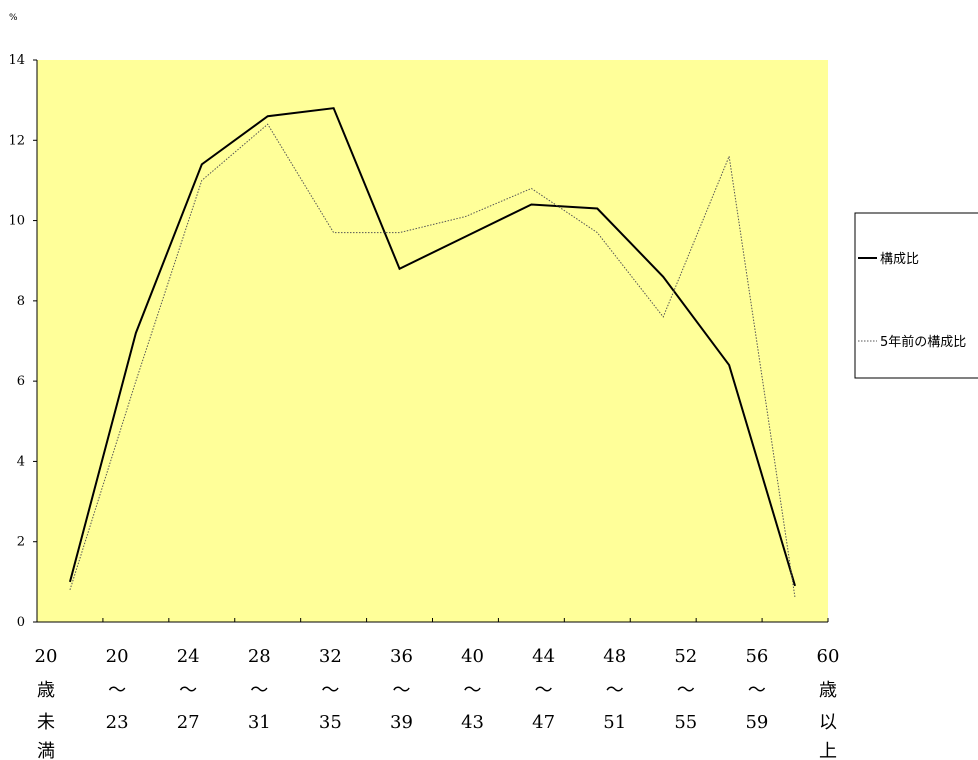  I want to click on x-category-label-line: 28, so click(259, 656).